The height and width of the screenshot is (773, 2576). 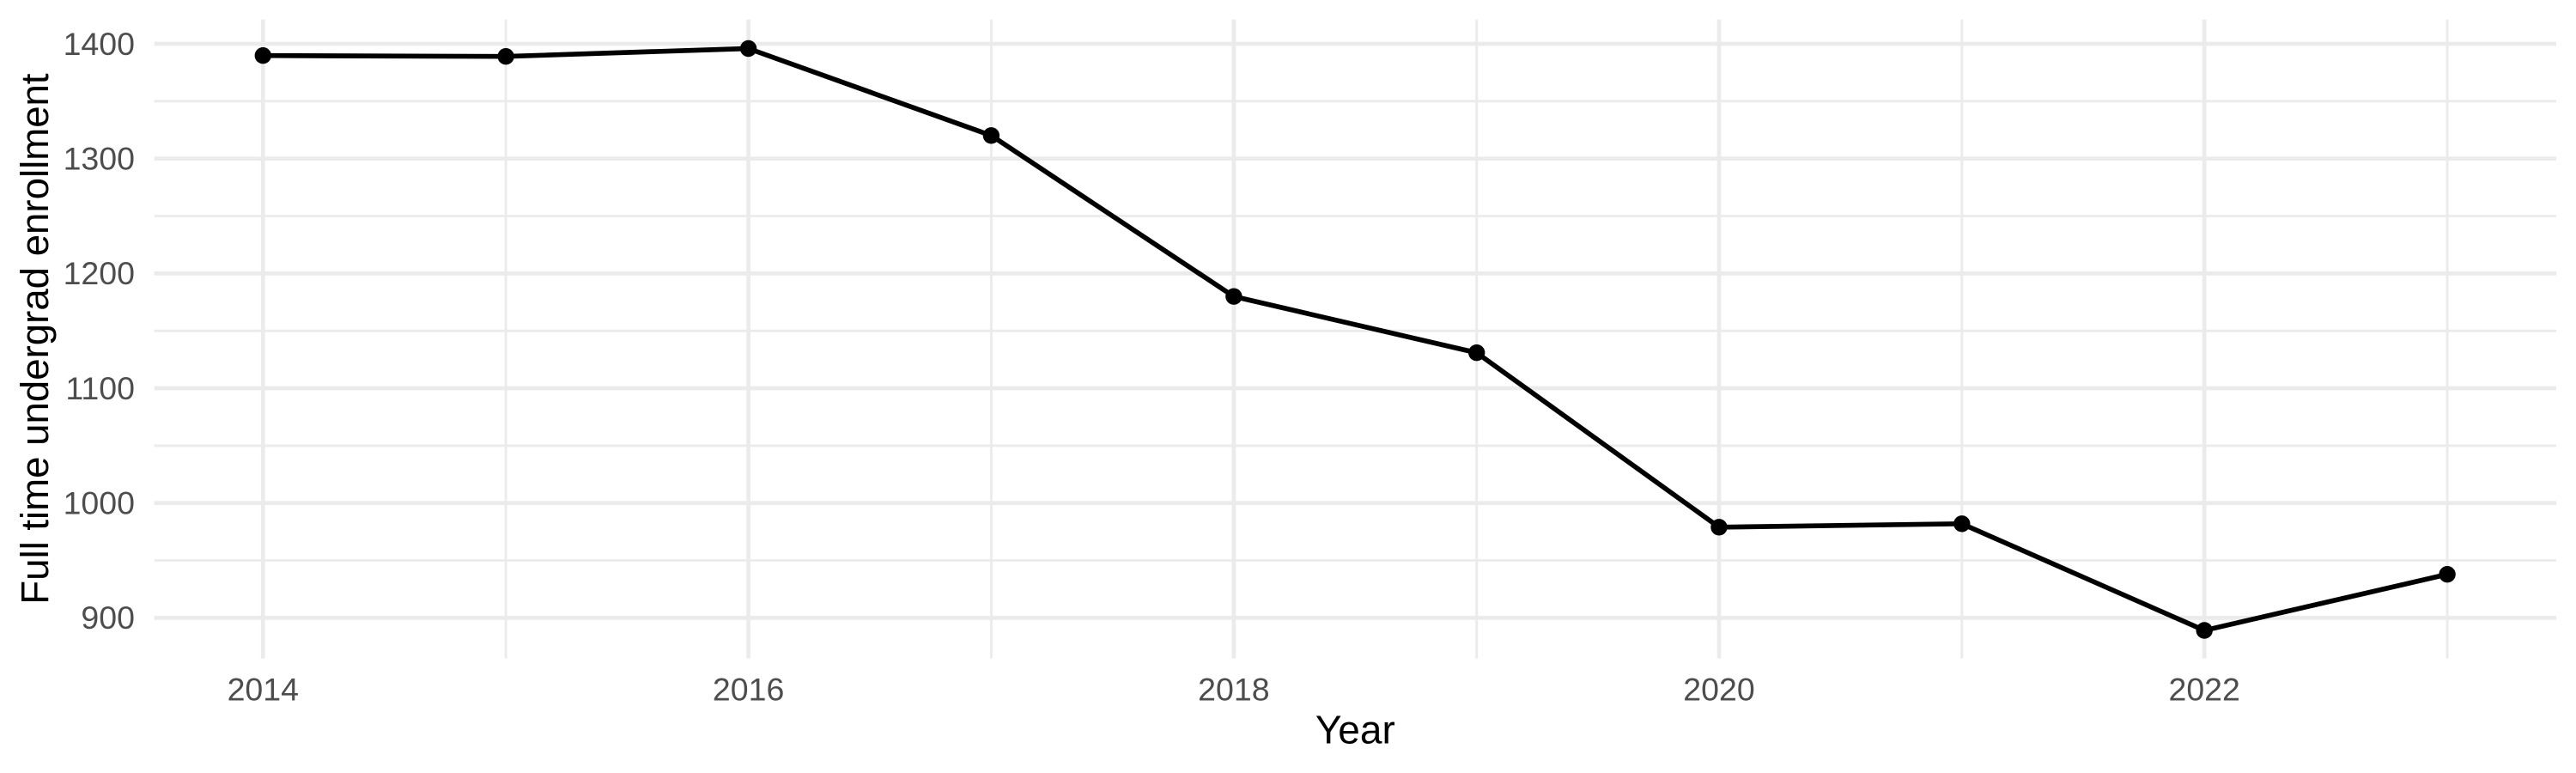 I want to click on svg-text: 1400, so click(x=99, y=44).